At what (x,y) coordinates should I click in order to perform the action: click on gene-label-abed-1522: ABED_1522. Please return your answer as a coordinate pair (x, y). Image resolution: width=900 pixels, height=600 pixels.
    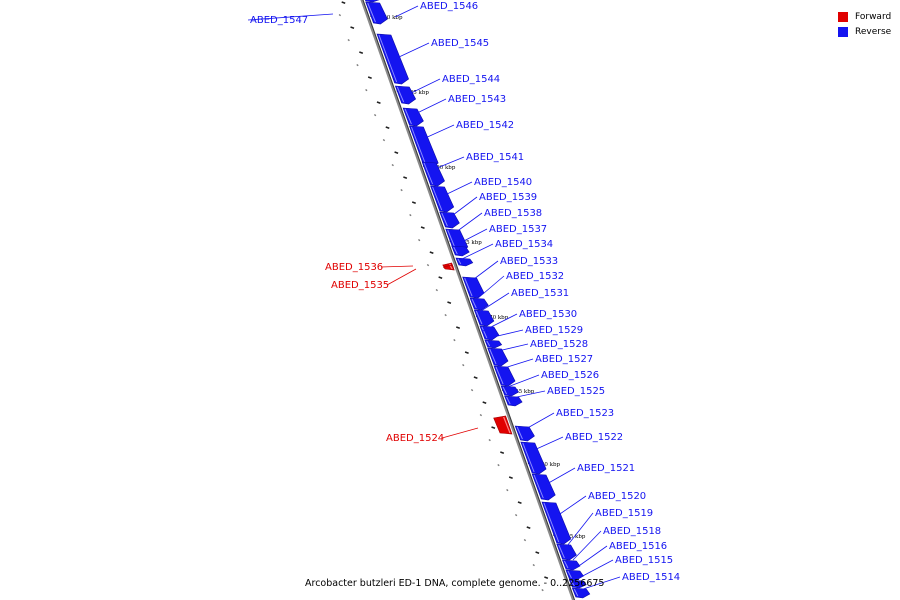
    Looking at the image, I should click on (594, 437).